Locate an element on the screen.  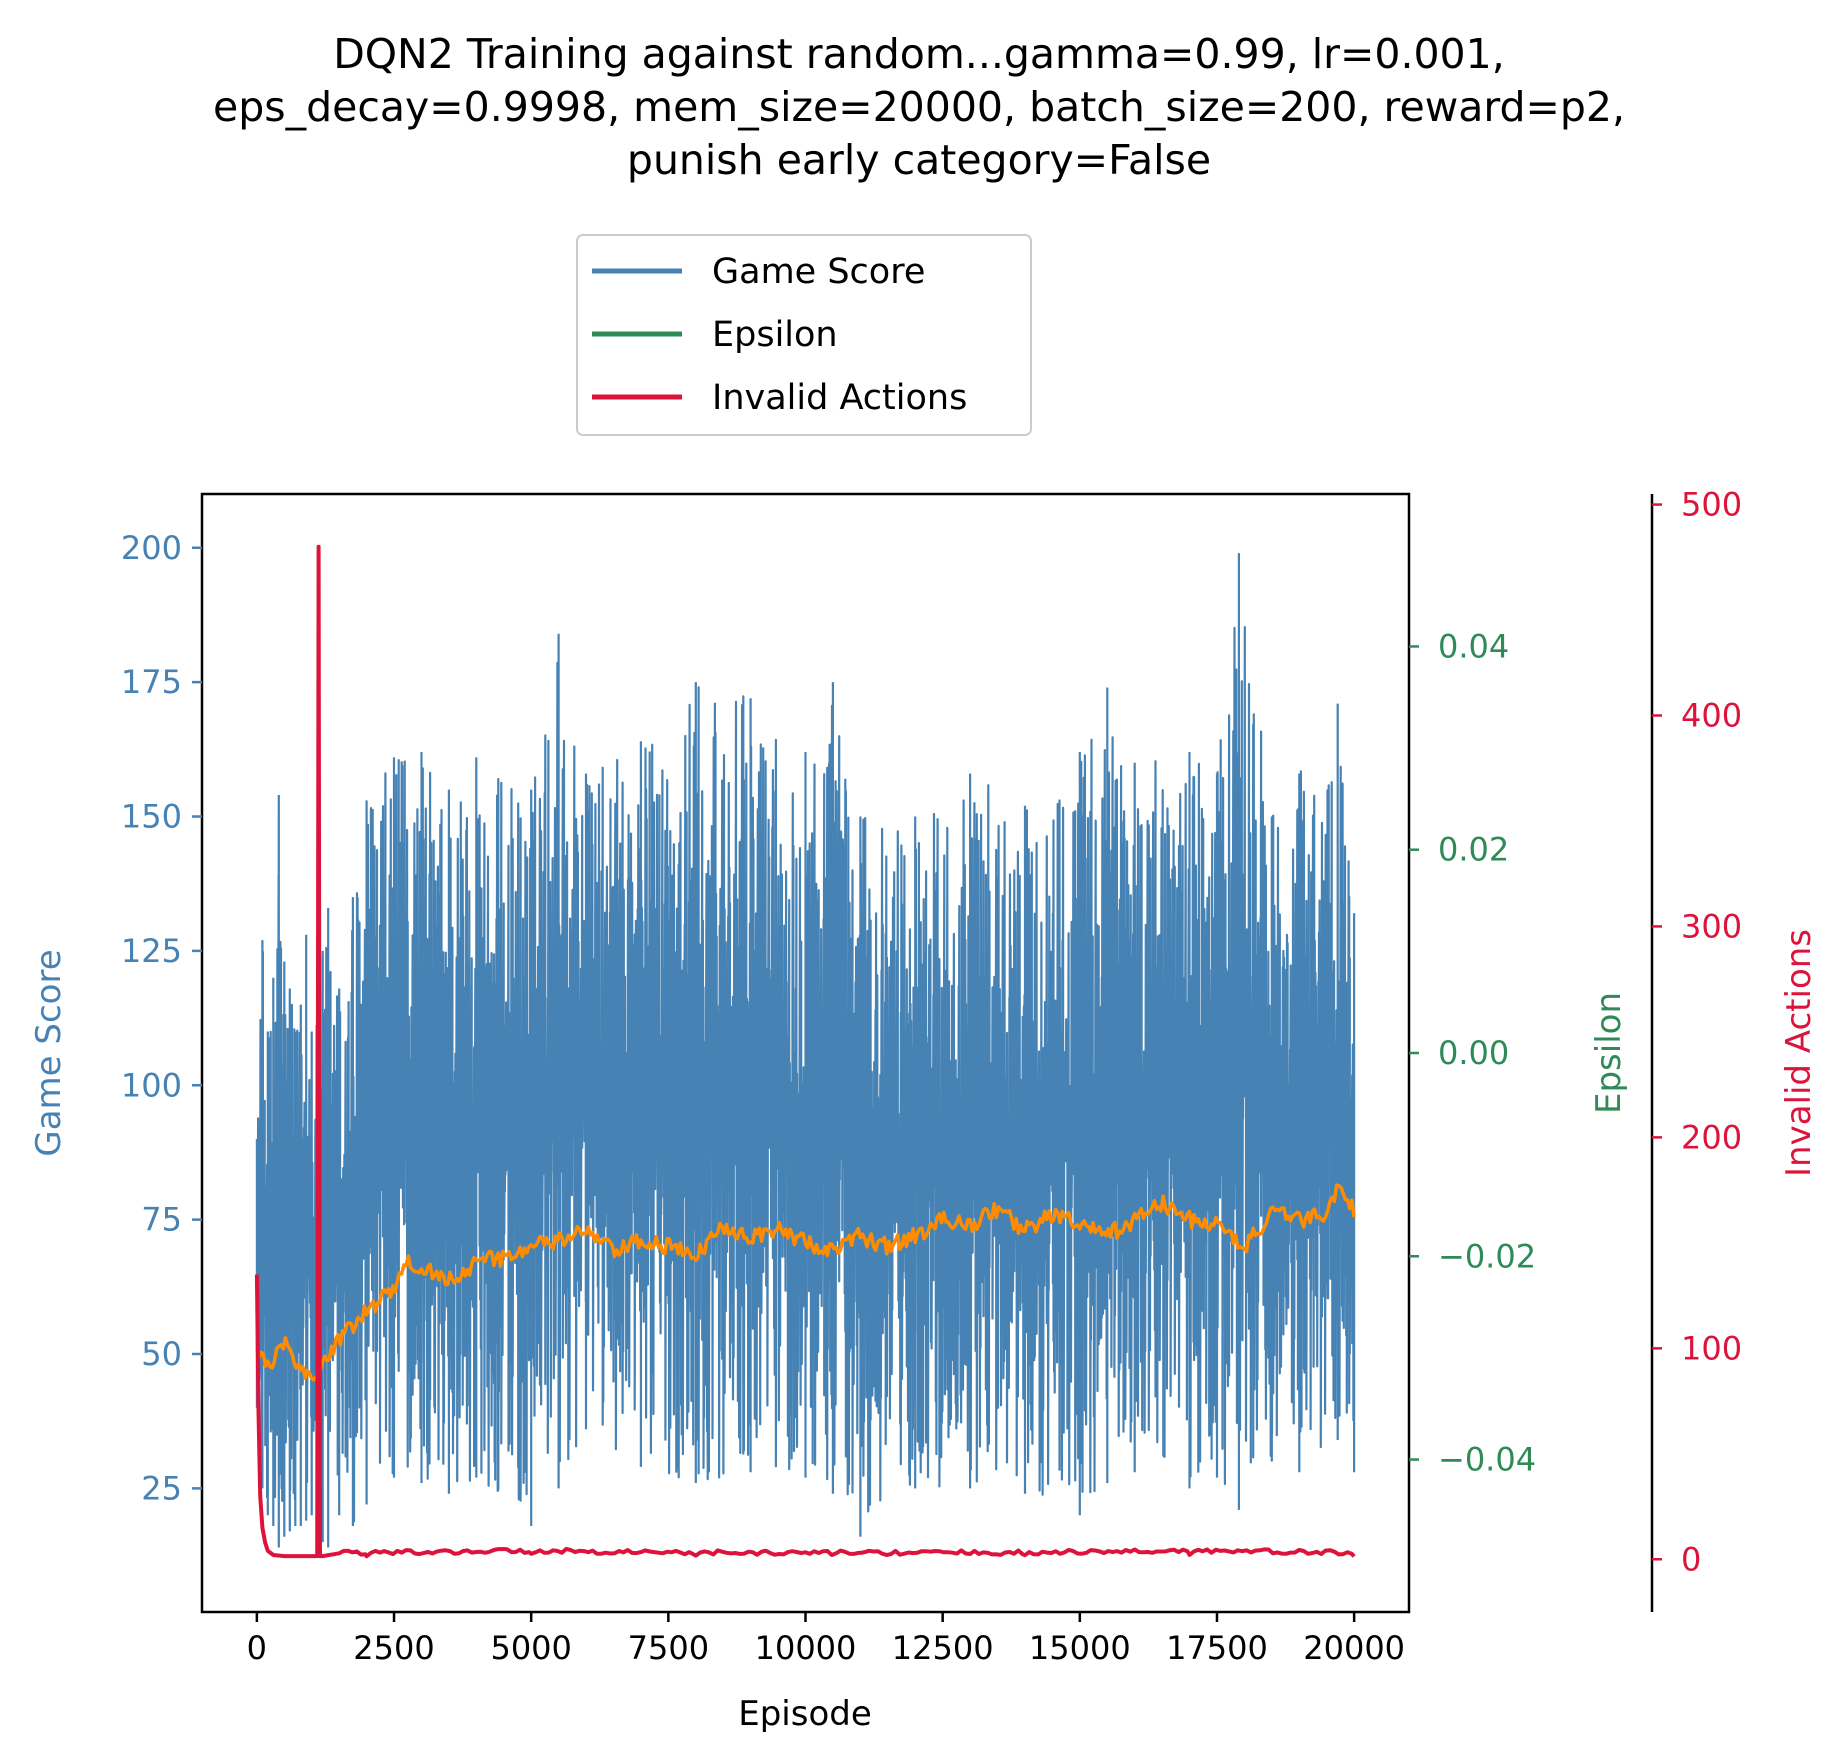
epsilon-y-tick-label: 0.00 is located at coordinates (1473, 1053).